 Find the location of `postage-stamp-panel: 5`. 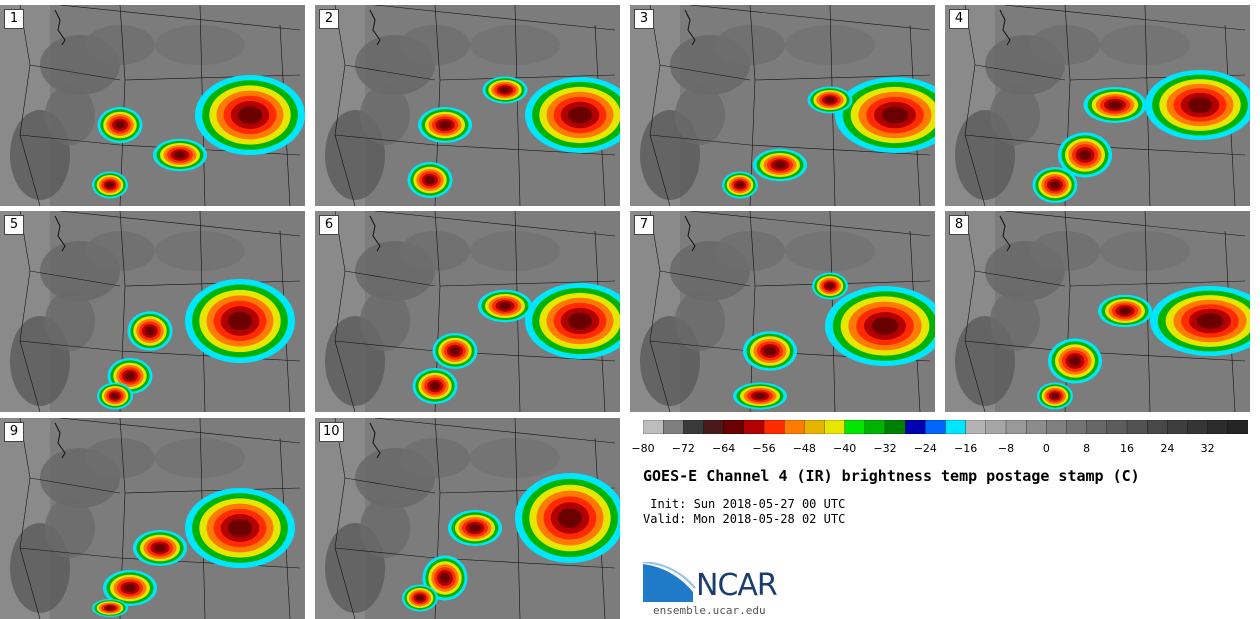

postage-stamp-panel: 5 is located at coordinates (152, 311).